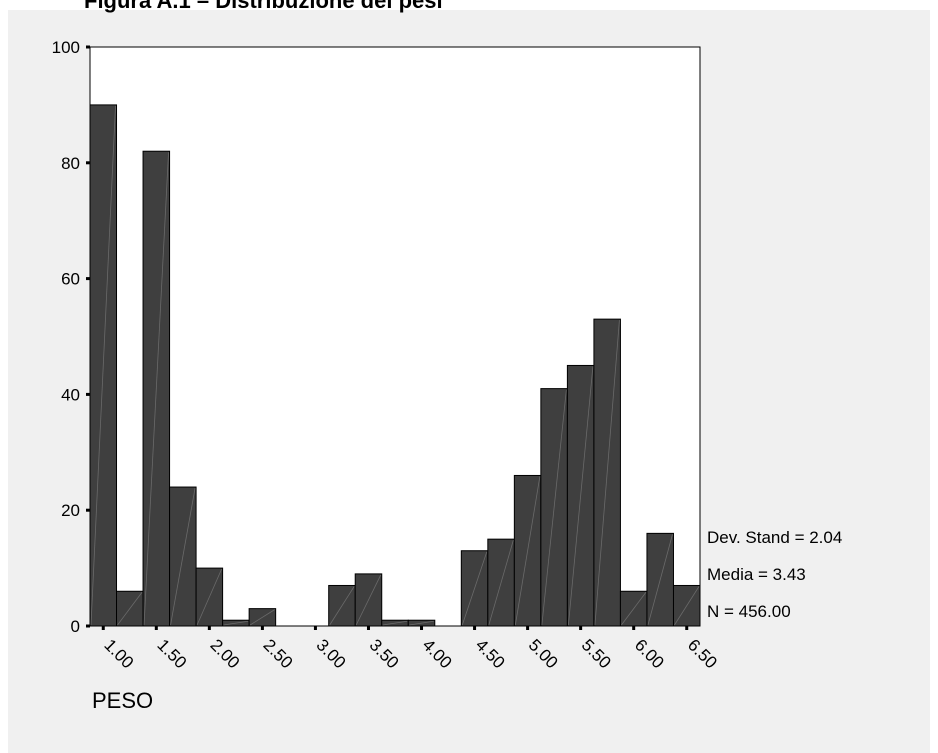 This screenshot has width=938, height=753. I want to click on x-tick-label: 3.00, so click(331, 653).